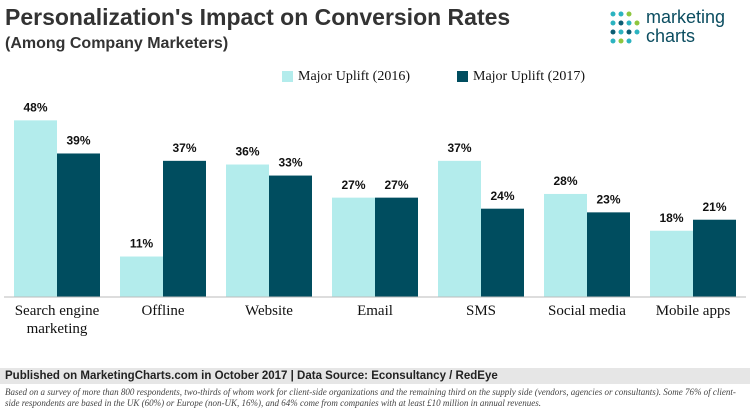  I want to click on legend-label: Major Uplift (2017), so click(529, 76).